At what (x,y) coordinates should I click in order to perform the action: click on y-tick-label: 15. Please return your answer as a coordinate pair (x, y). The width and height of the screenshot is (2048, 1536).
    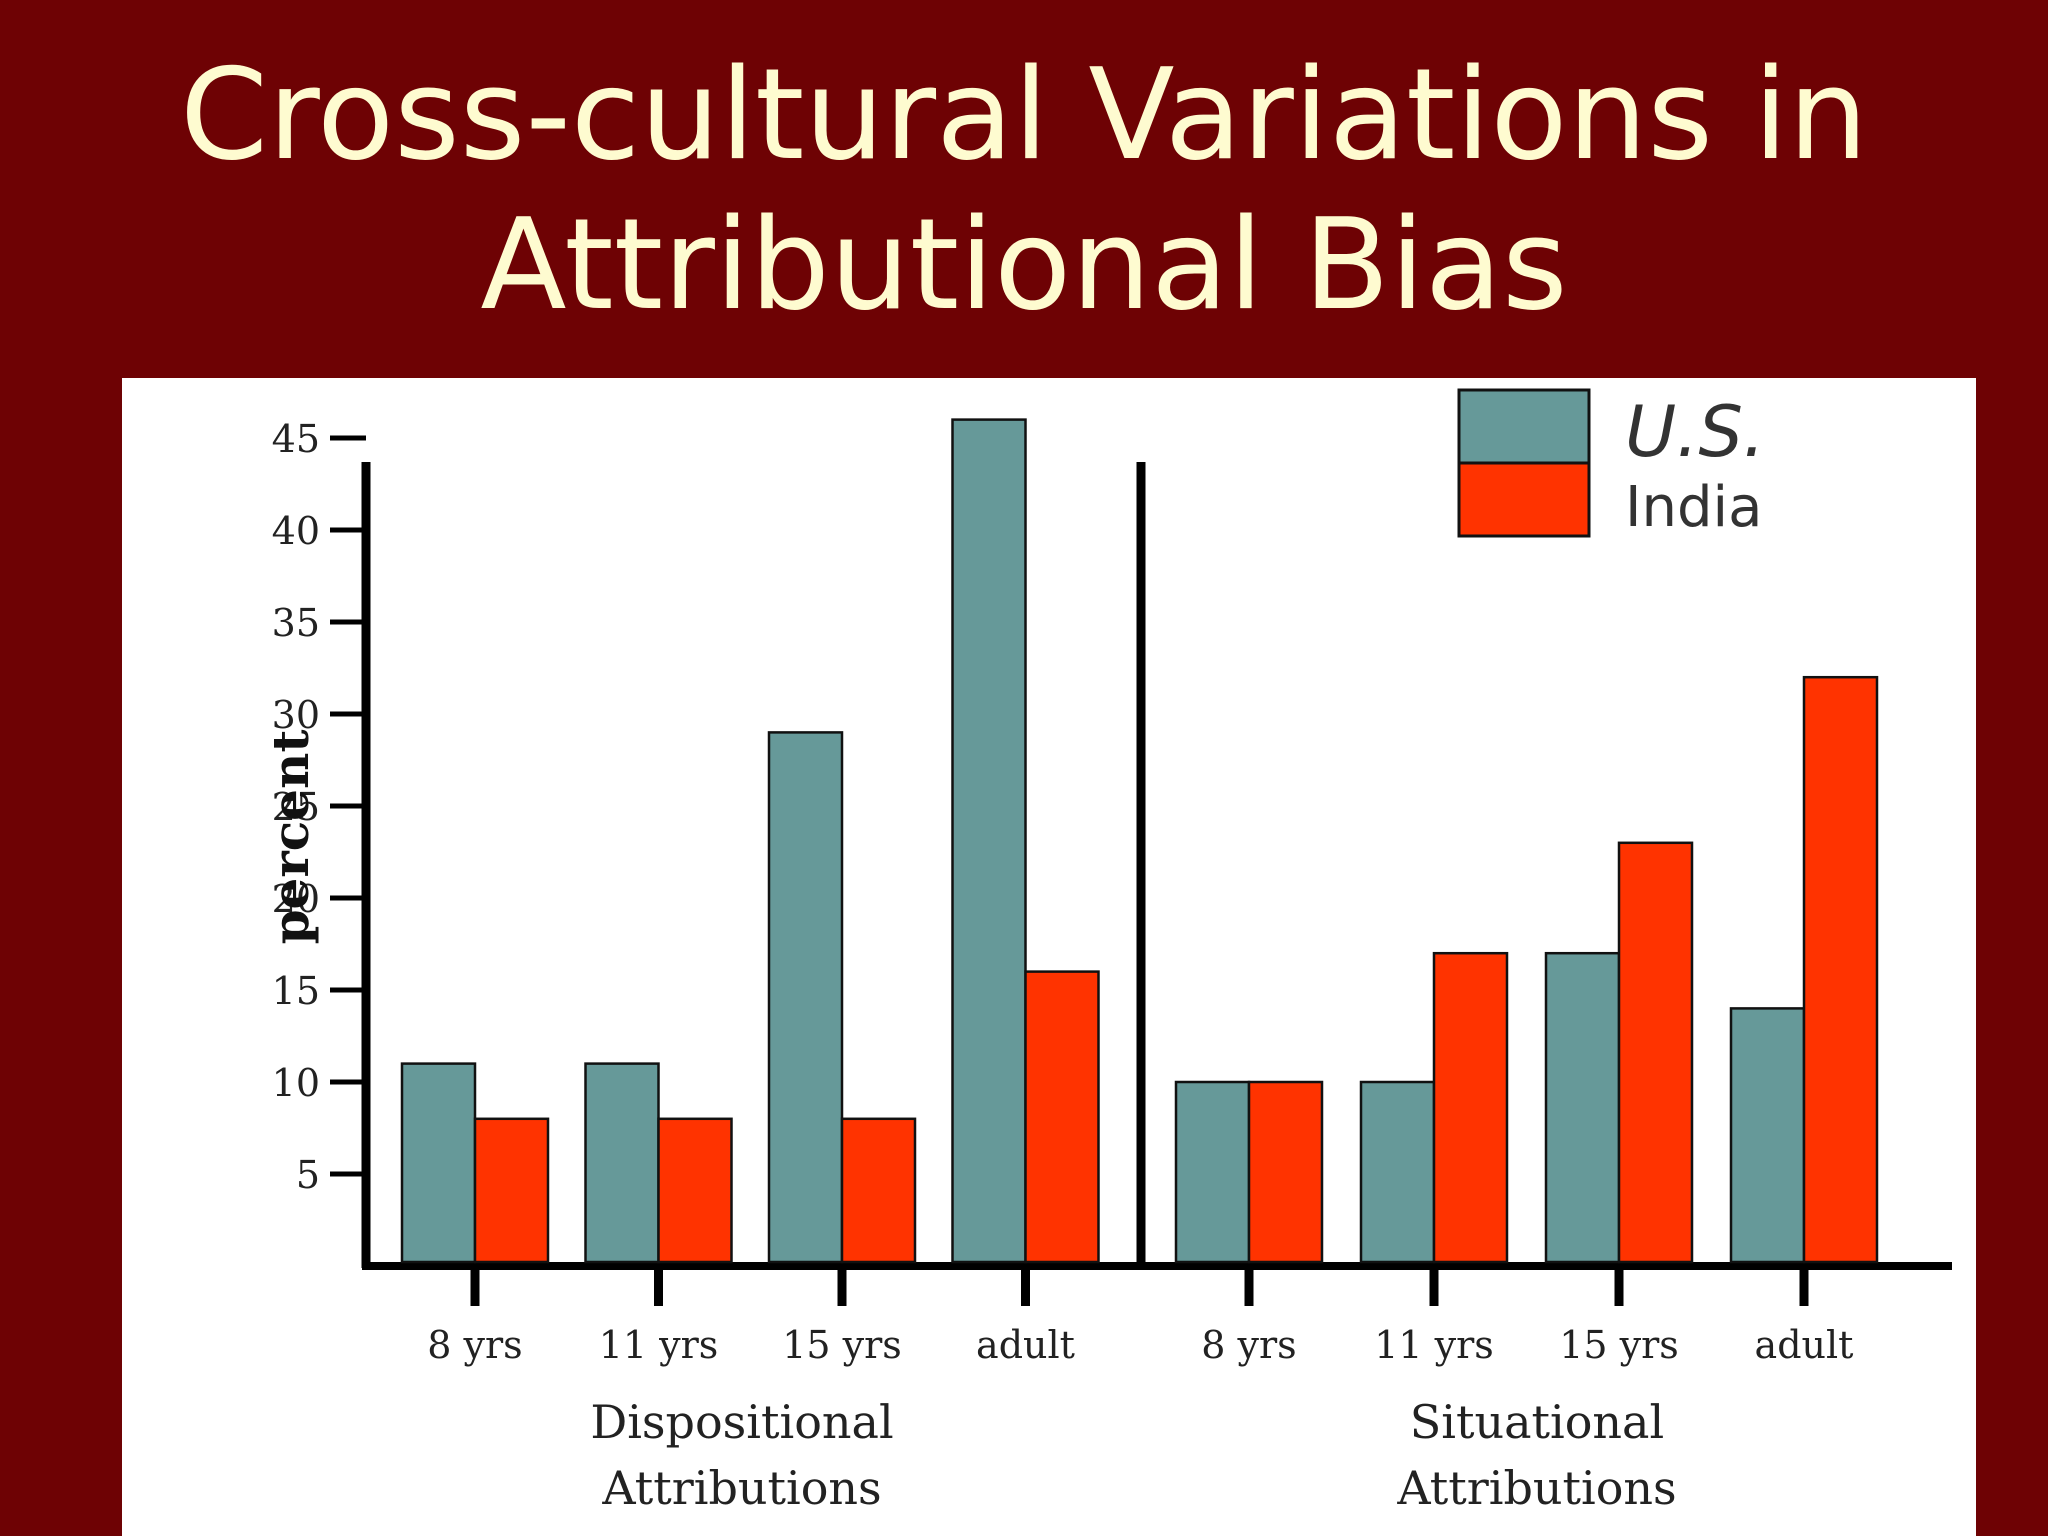
    Looking at the image, I should click on (296, 991).